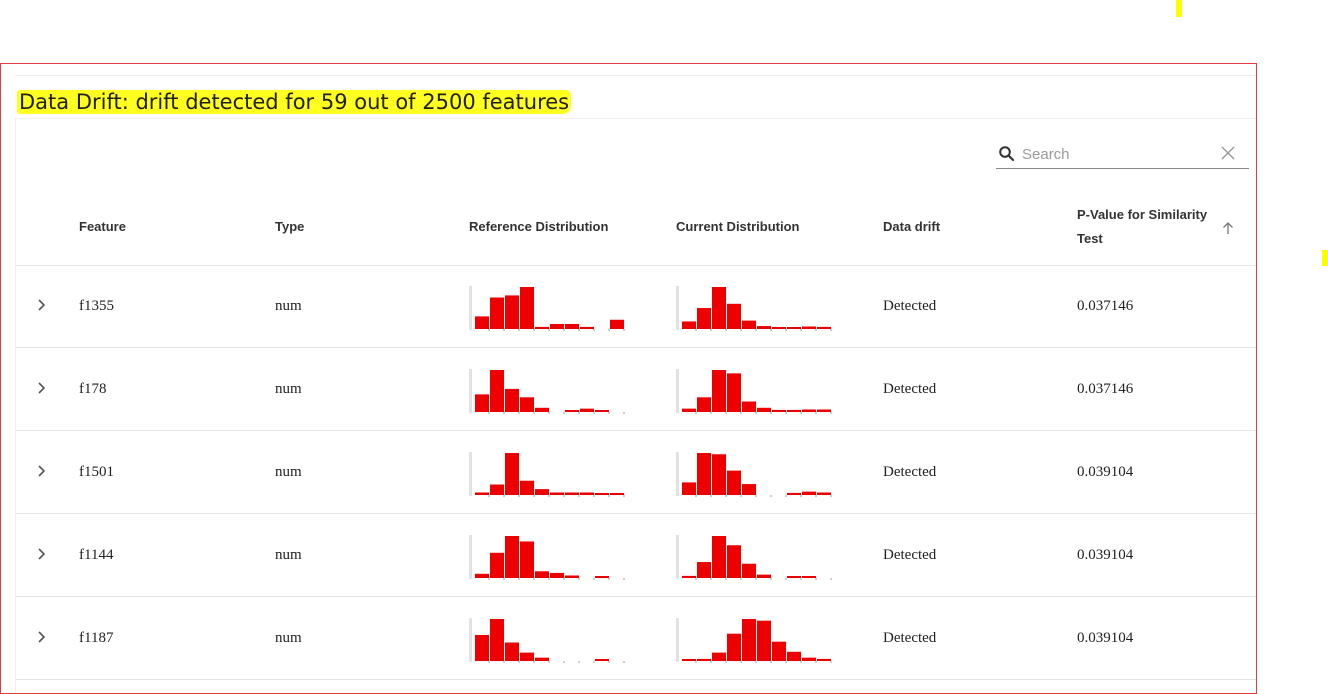 The image size is (1328, 694). I want to click on table-row: f178 num Detected 0.037146, so click(636, 389).